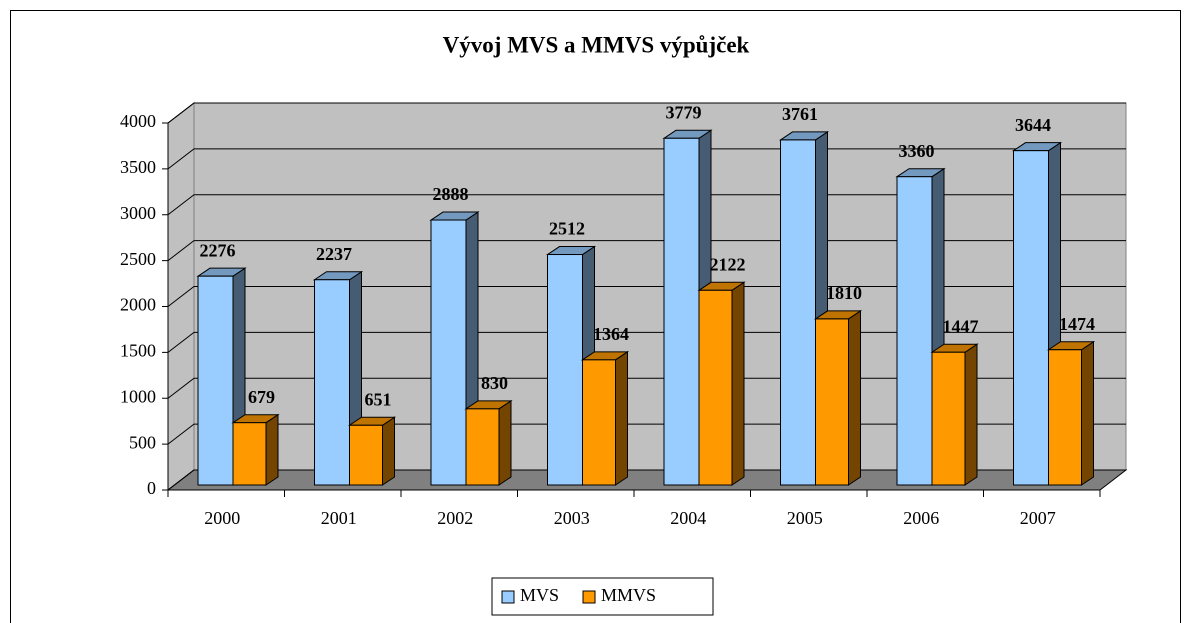 This screenshot has width=1191, height=623. Describe the element at coordinates (138, 121) in the screenshot. I see `y-tick-label: 4000` at that location.